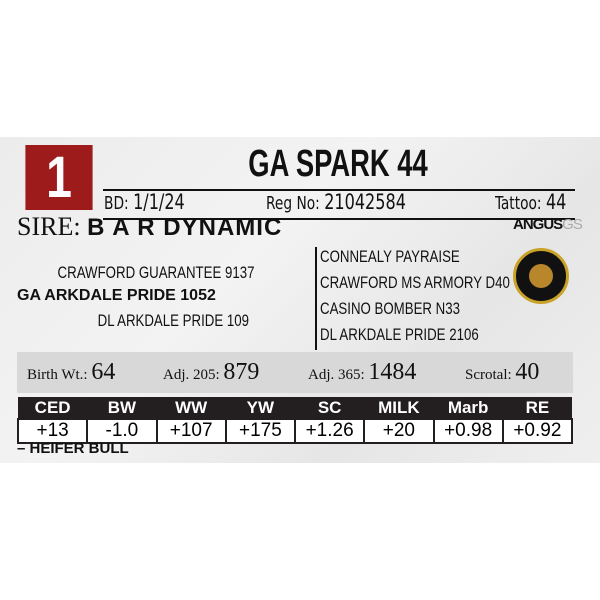 This screenshot has width=600, height=600. Describe the element at coordinates (191, 408) in the screenshot. I see `epd-header: WW` at that location.